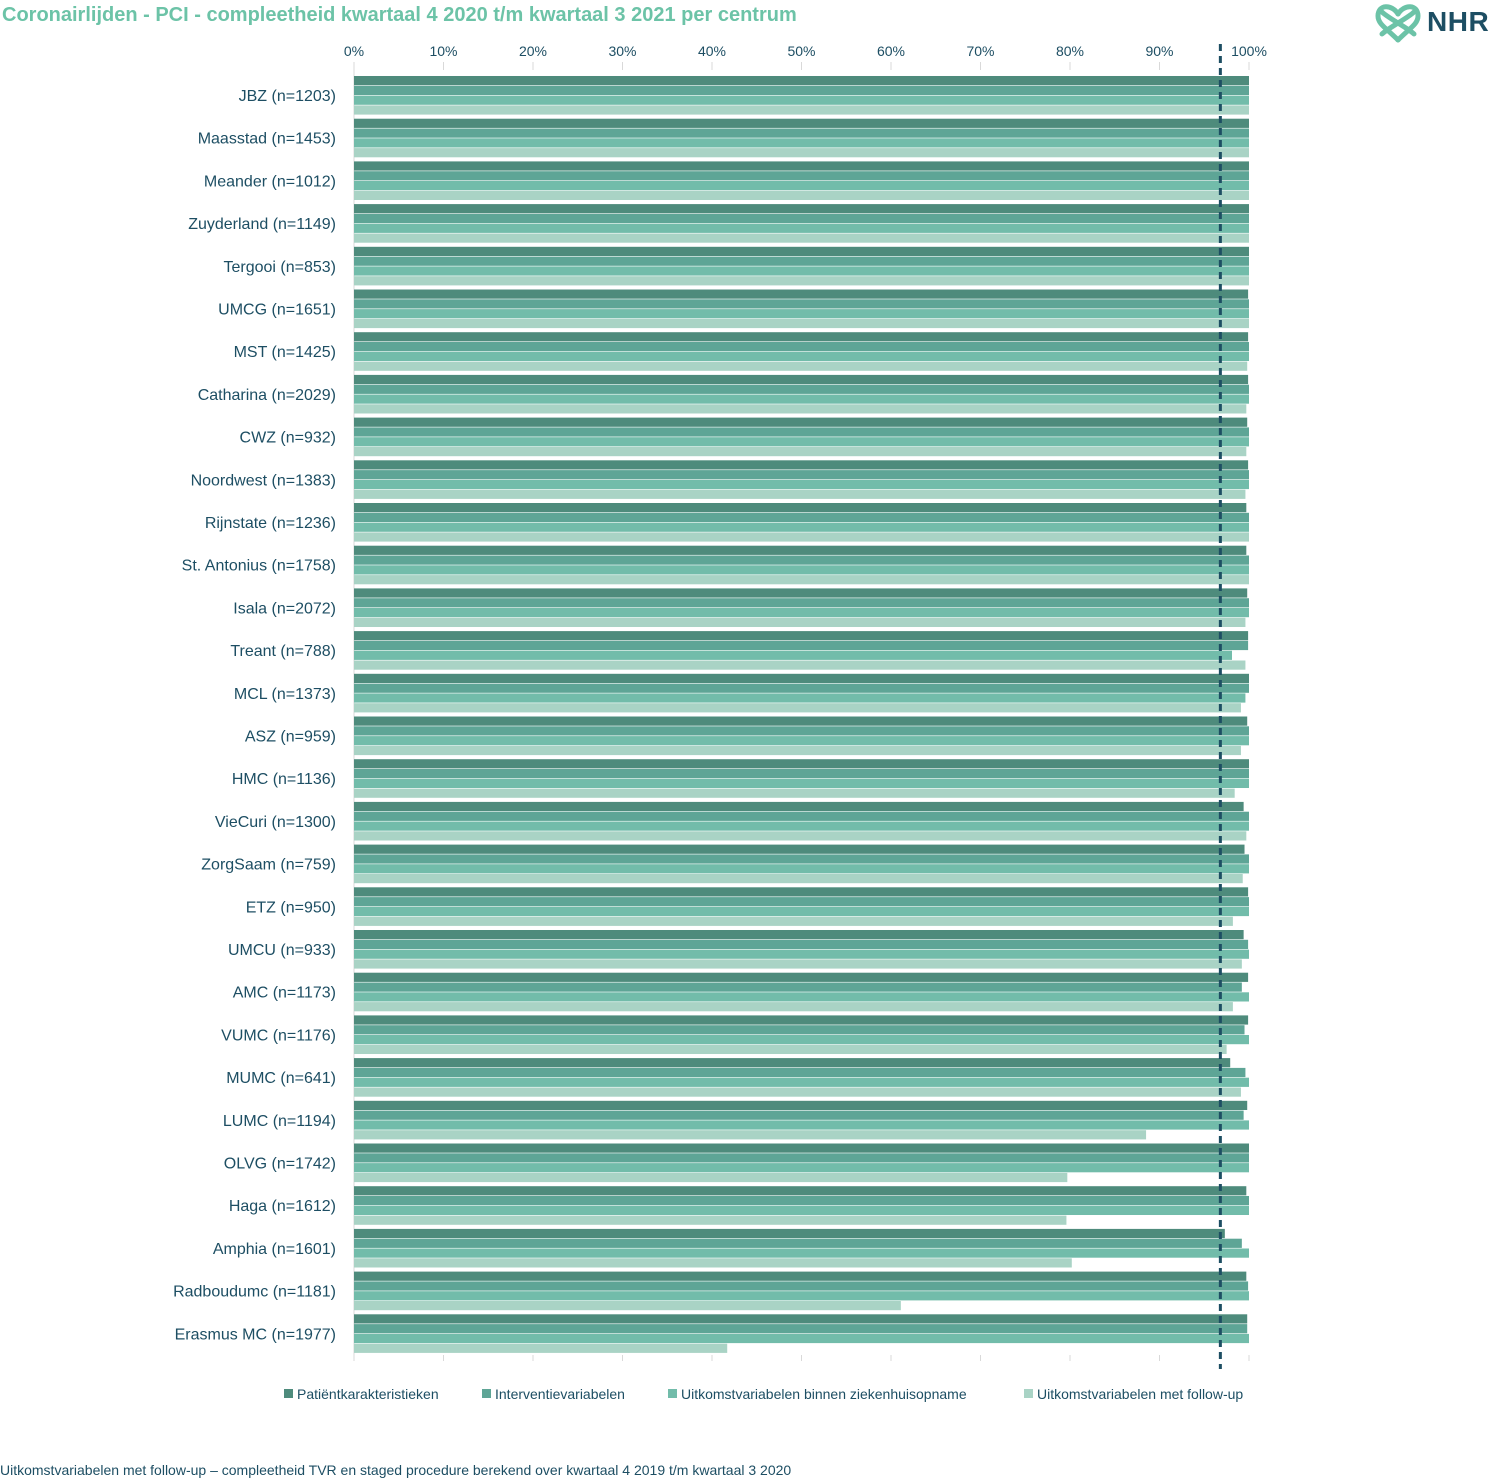 The width and height of the screenshot is (1501, 1480). I want to click on category-label: Meander (n=1012), so click(270, 181).